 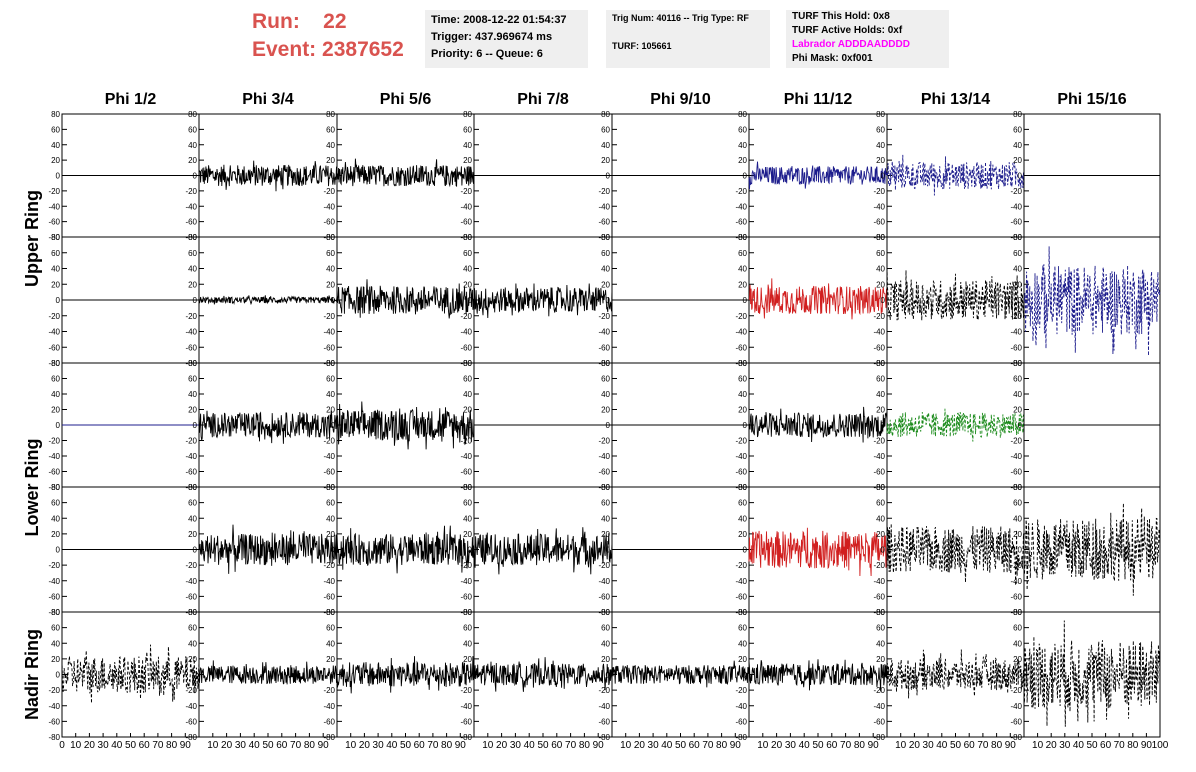 What do you see at coordinates (186, 745) in the screenshot?
I see `x-tick-label: 90` at bounding box center [186, 745].